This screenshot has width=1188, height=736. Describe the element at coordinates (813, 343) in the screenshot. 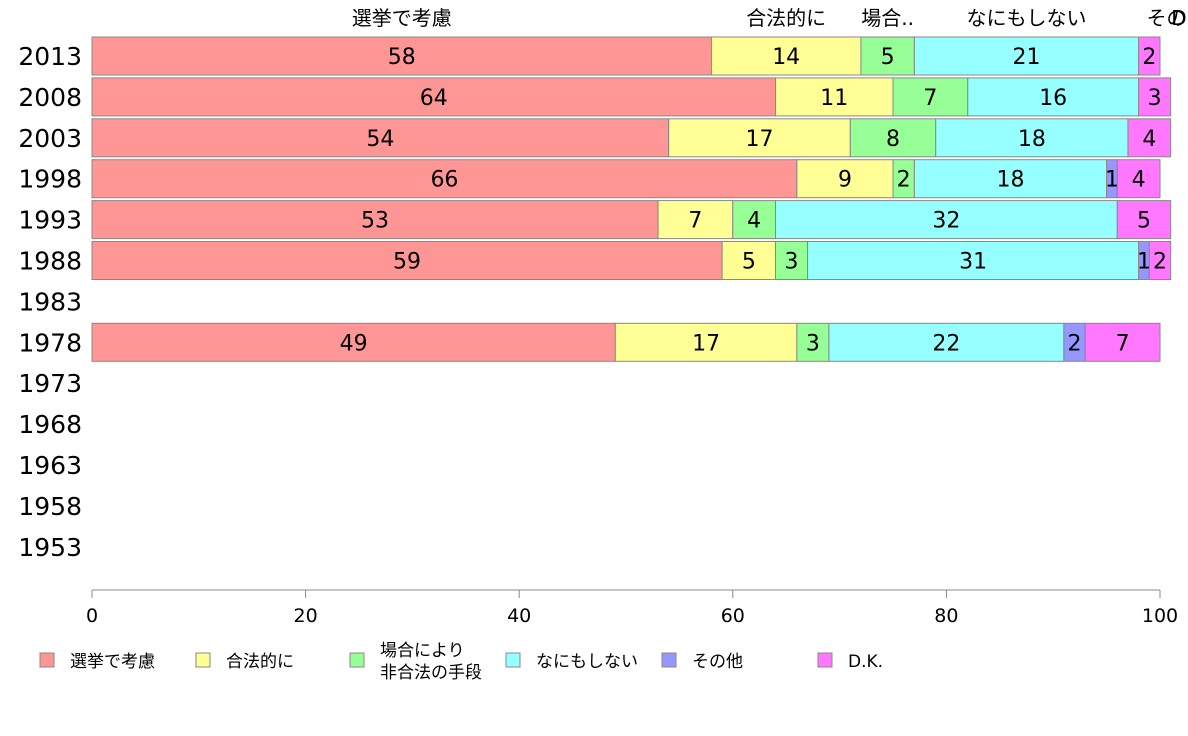

I see `data-label-1978-2: 3` at that location.